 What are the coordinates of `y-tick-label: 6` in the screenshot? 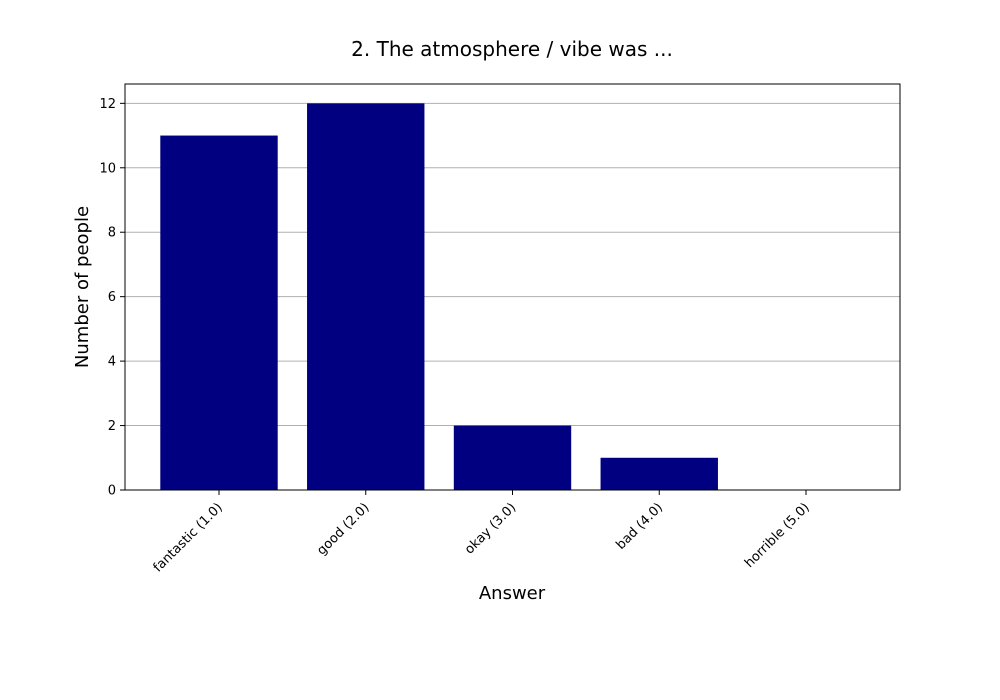 It's located at (112, 297).